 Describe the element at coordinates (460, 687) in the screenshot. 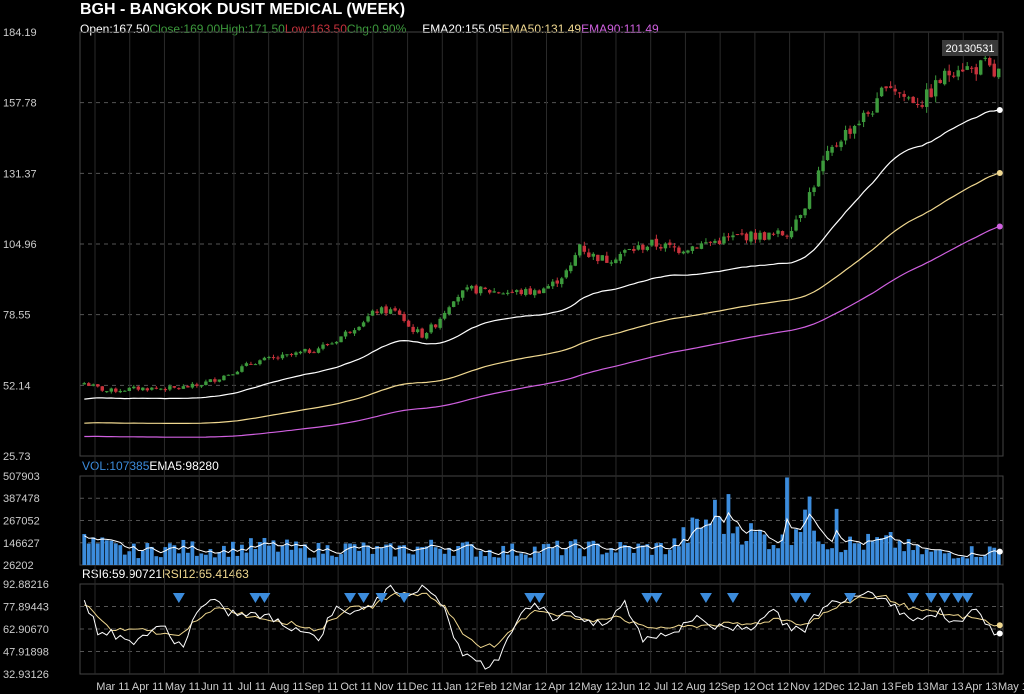

I see `x-tick-label: Jan 12` at that location.